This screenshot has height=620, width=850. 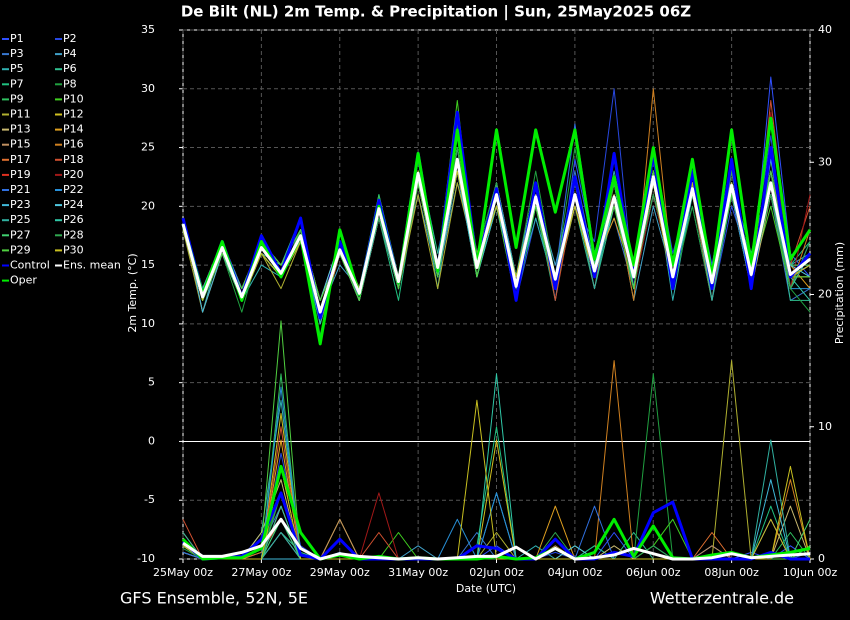 What do you see at coordinates (73, 204) in the screenshot?
I see `legend-label: P24` at bounding box center [73, 204].